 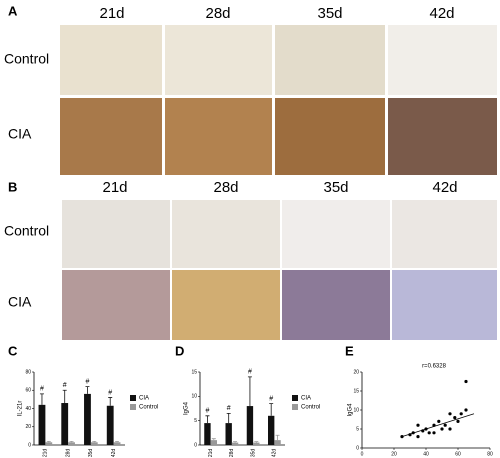 I want to click on x-tick-label: 42d, so click(x=114, y=453).